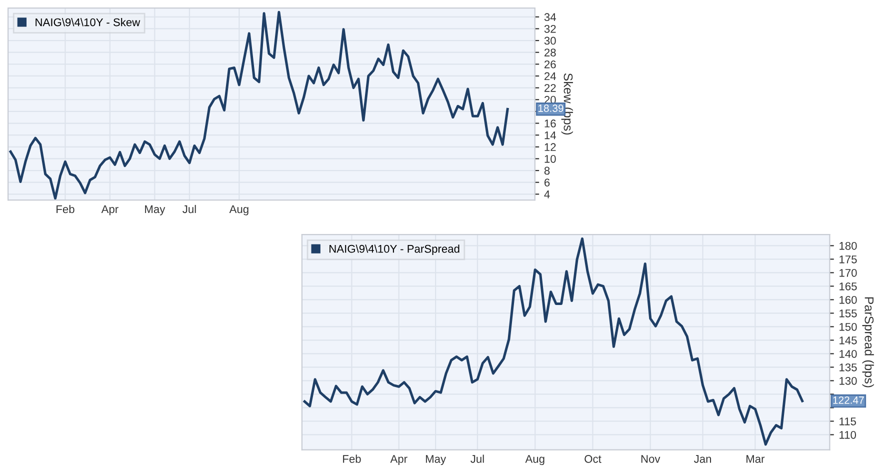 The height and width of the screenshot is (473, 896). Describe the element at coordinates (550, 76) in the screenshot. I see `y-tick-label: 24` at that location.